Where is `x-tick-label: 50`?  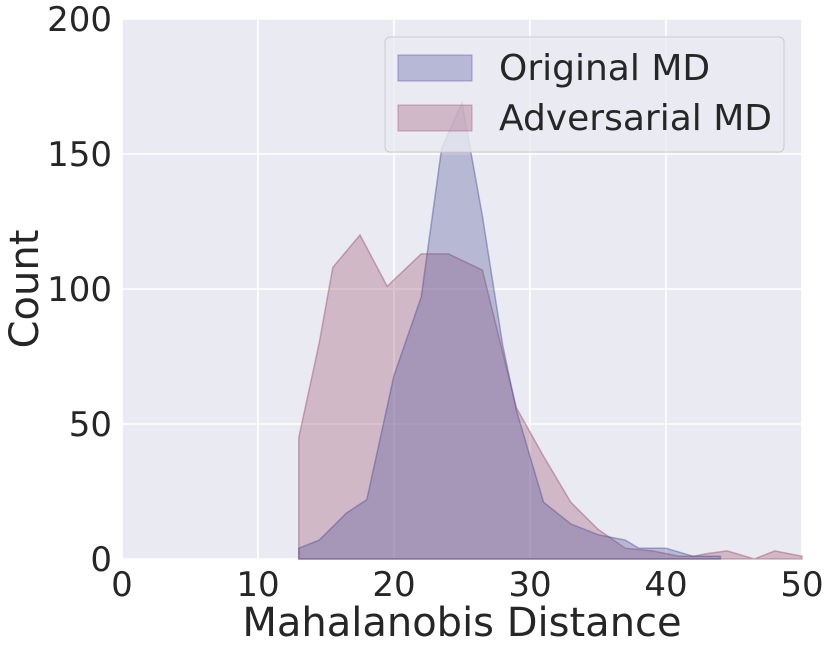 x-tick-label: 50 is located at coordinates (801, 585).